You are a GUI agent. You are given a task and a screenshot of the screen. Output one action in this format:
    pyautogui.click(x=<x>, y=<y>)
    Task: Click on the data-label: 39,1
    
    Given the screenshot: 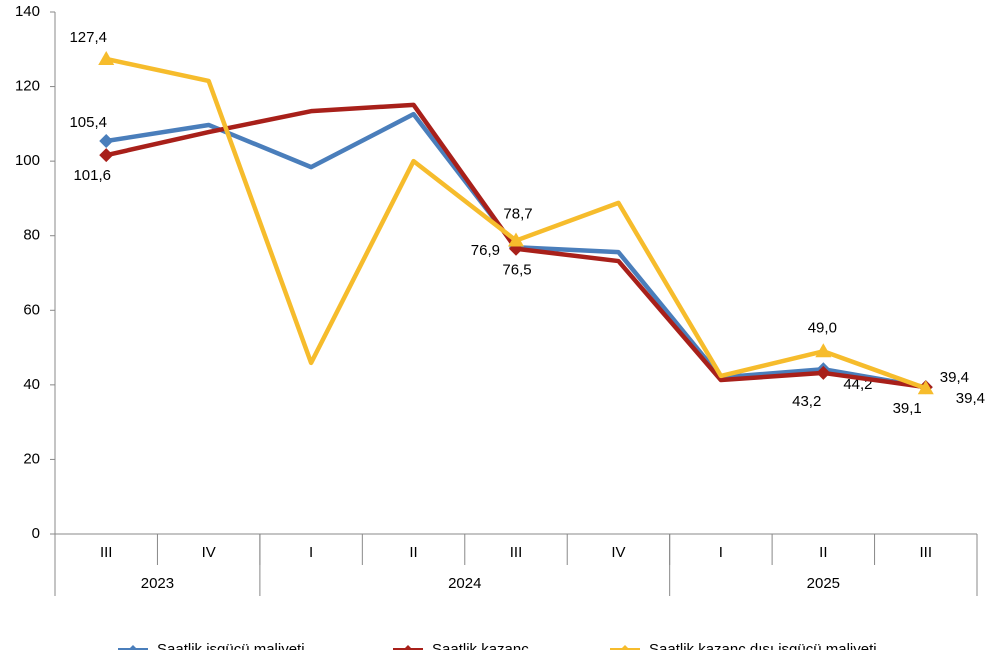 What is the action you would take?
    pyautogui.click(x=907, y=408)
    